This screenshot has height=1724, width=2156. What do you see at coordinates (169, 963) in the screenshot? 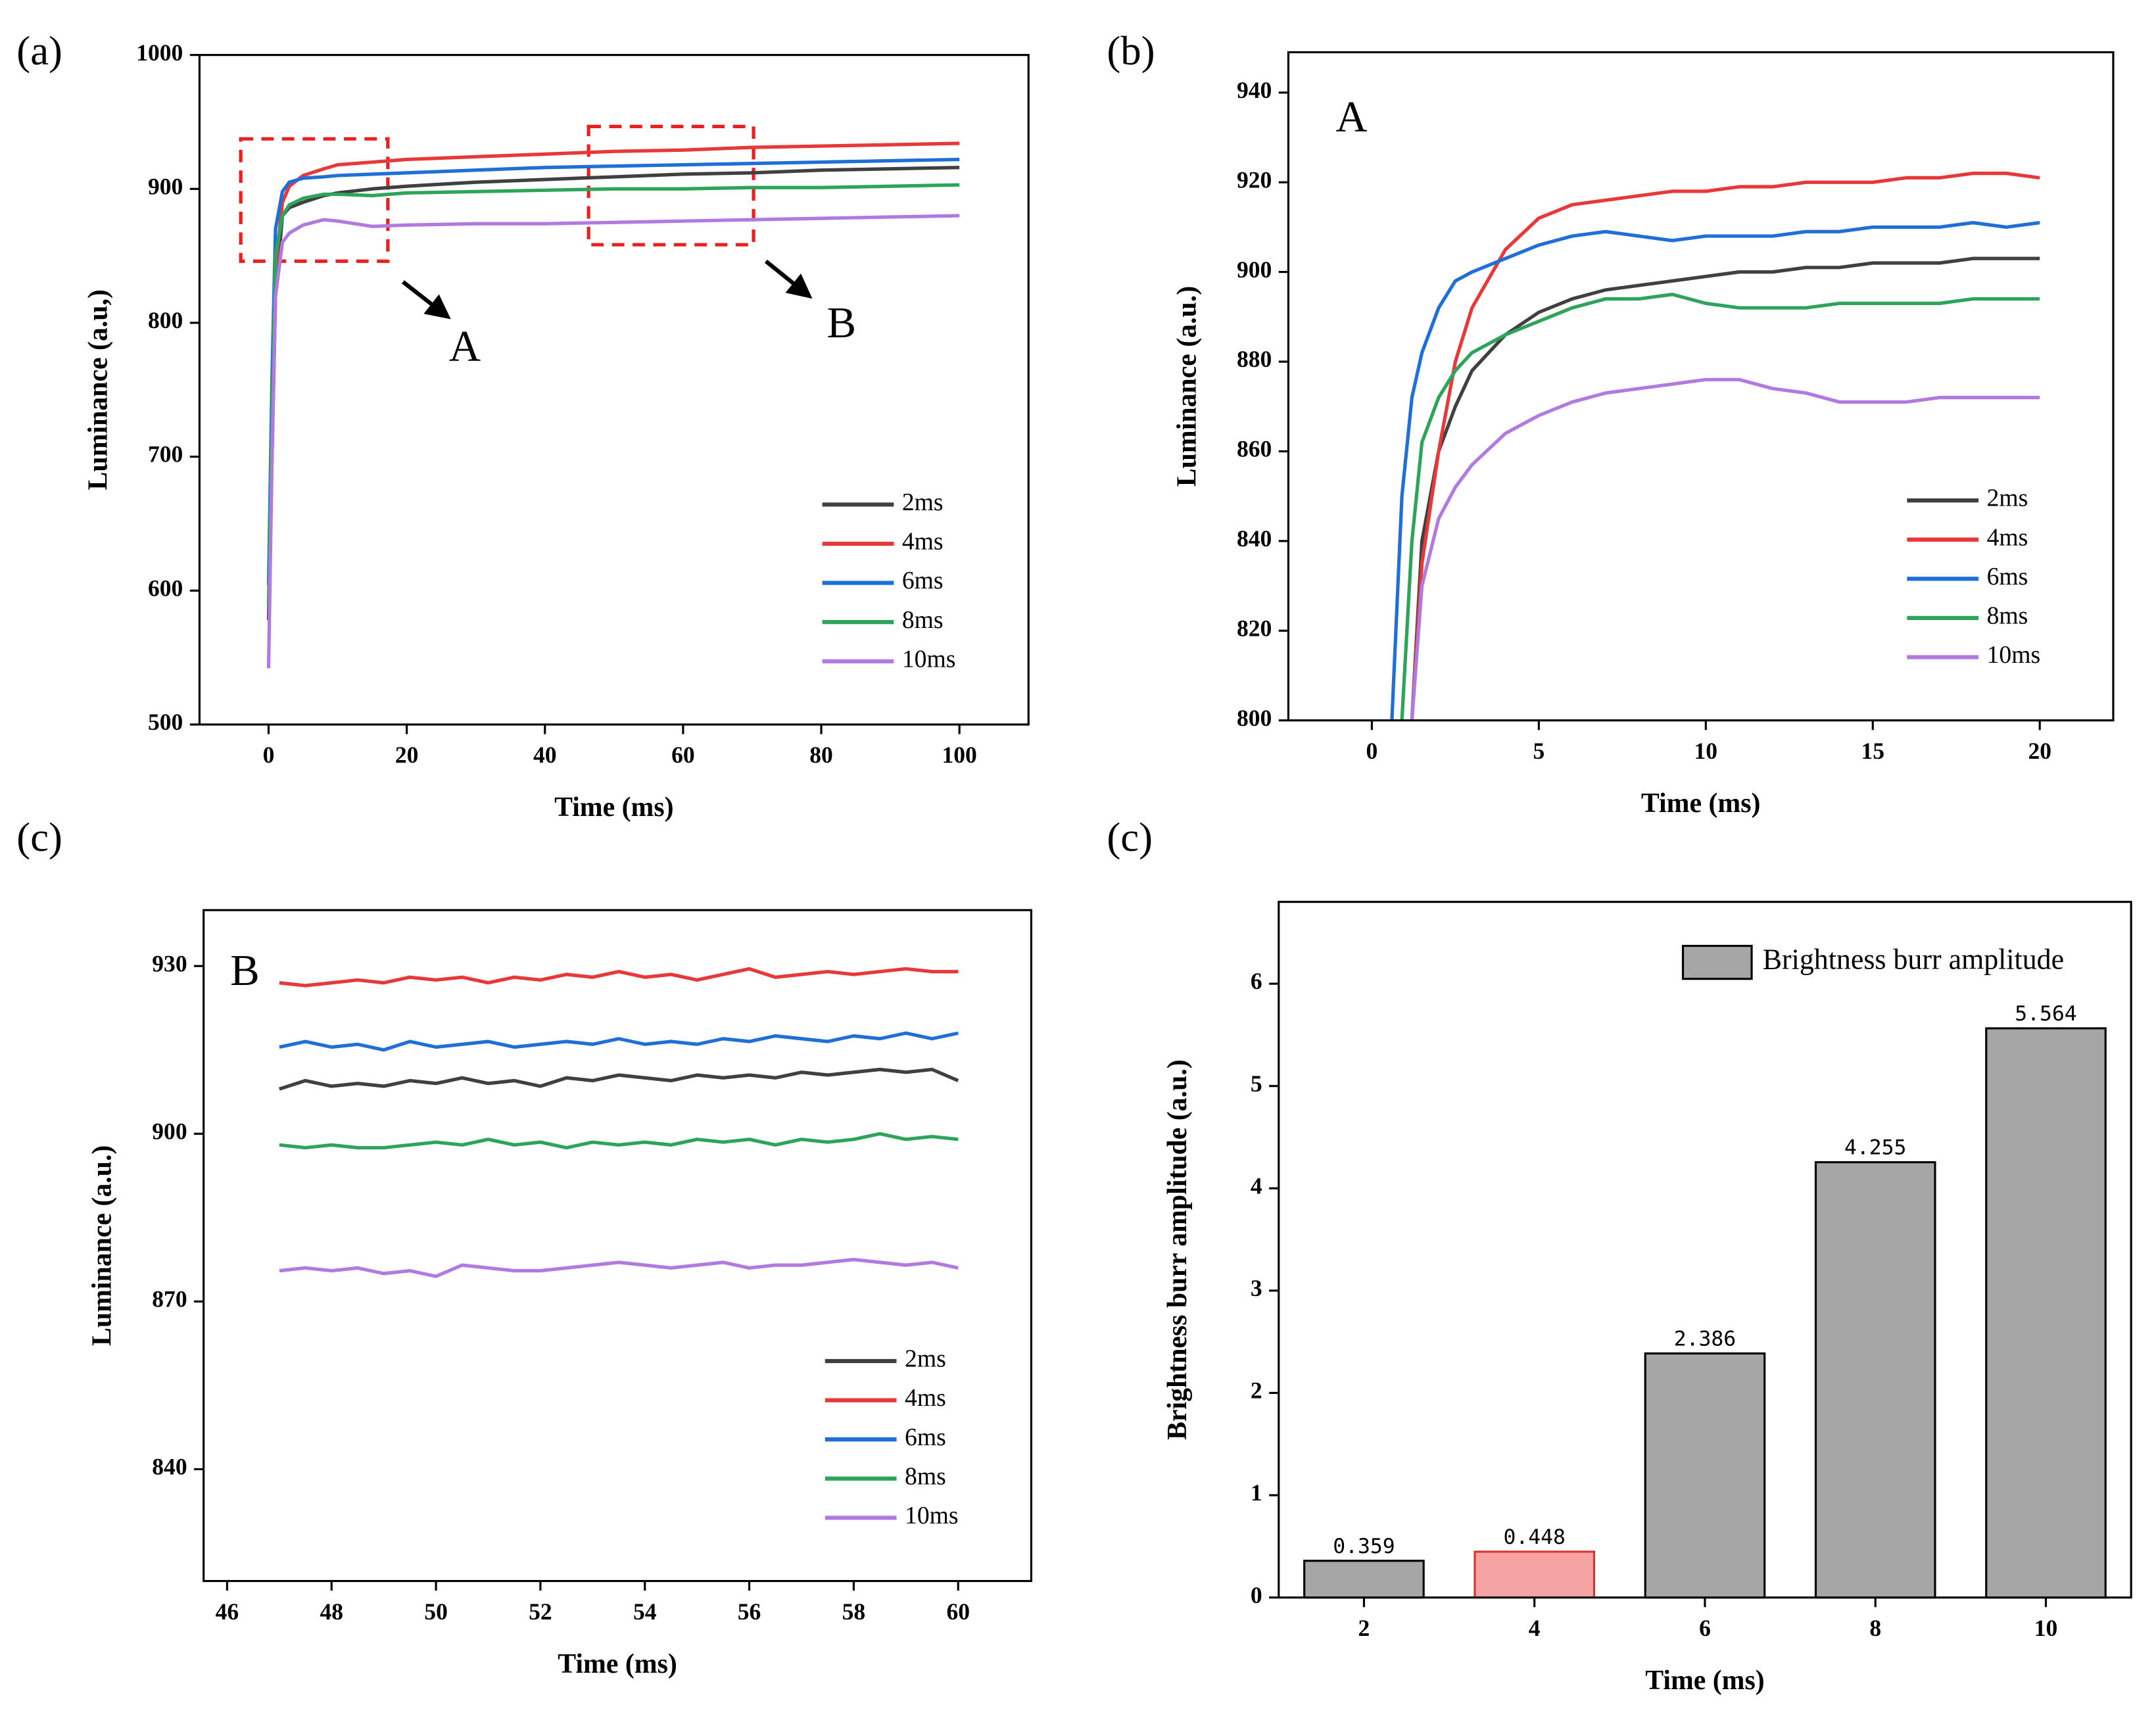
I see `y-tick-label: 930` at bounding box center [169, 963].